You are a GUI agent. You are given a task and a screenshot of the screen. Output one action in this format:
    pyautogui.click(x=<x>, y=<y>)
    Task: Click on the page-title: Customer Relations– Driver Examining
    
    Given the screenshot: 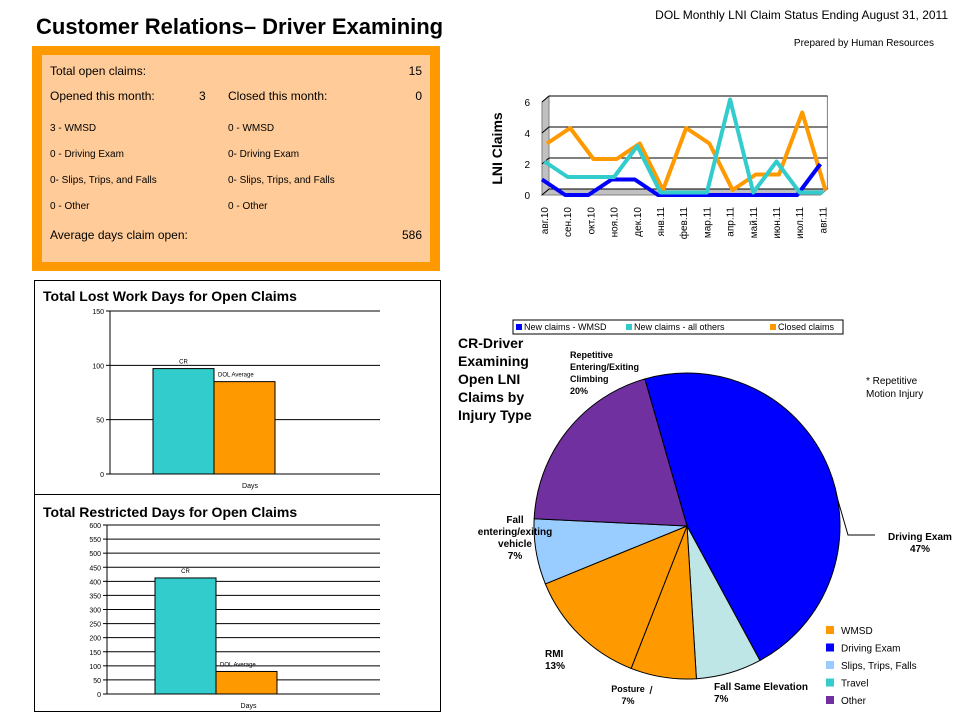 What is the action you would take?
    pyautogui.click(x=240, y=26)
    